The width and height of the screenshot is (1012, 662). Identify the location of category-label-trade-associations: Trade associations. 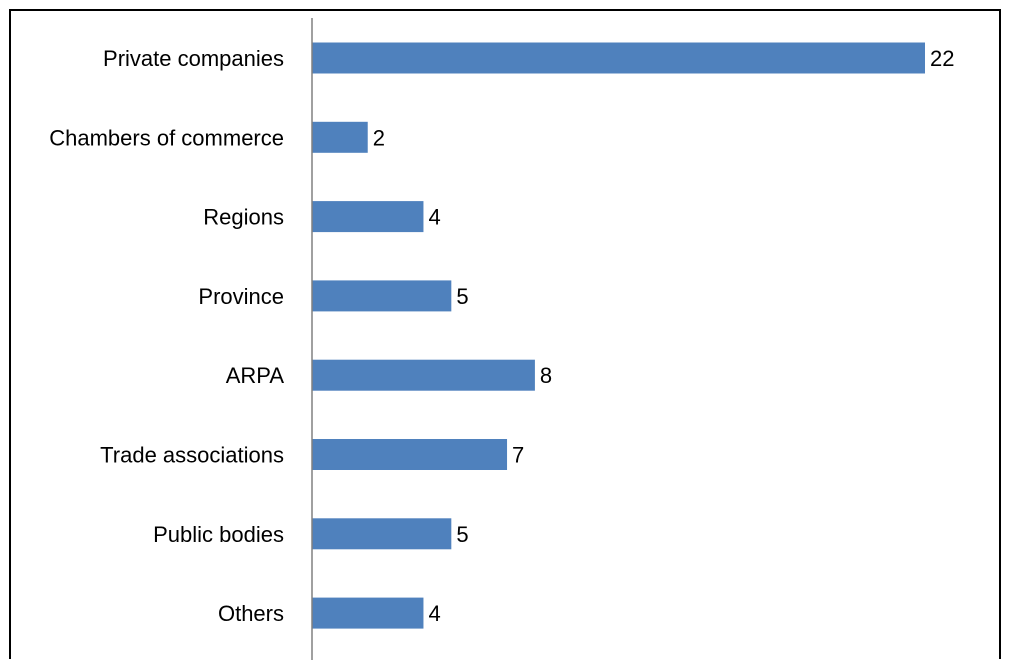
(192, 455).